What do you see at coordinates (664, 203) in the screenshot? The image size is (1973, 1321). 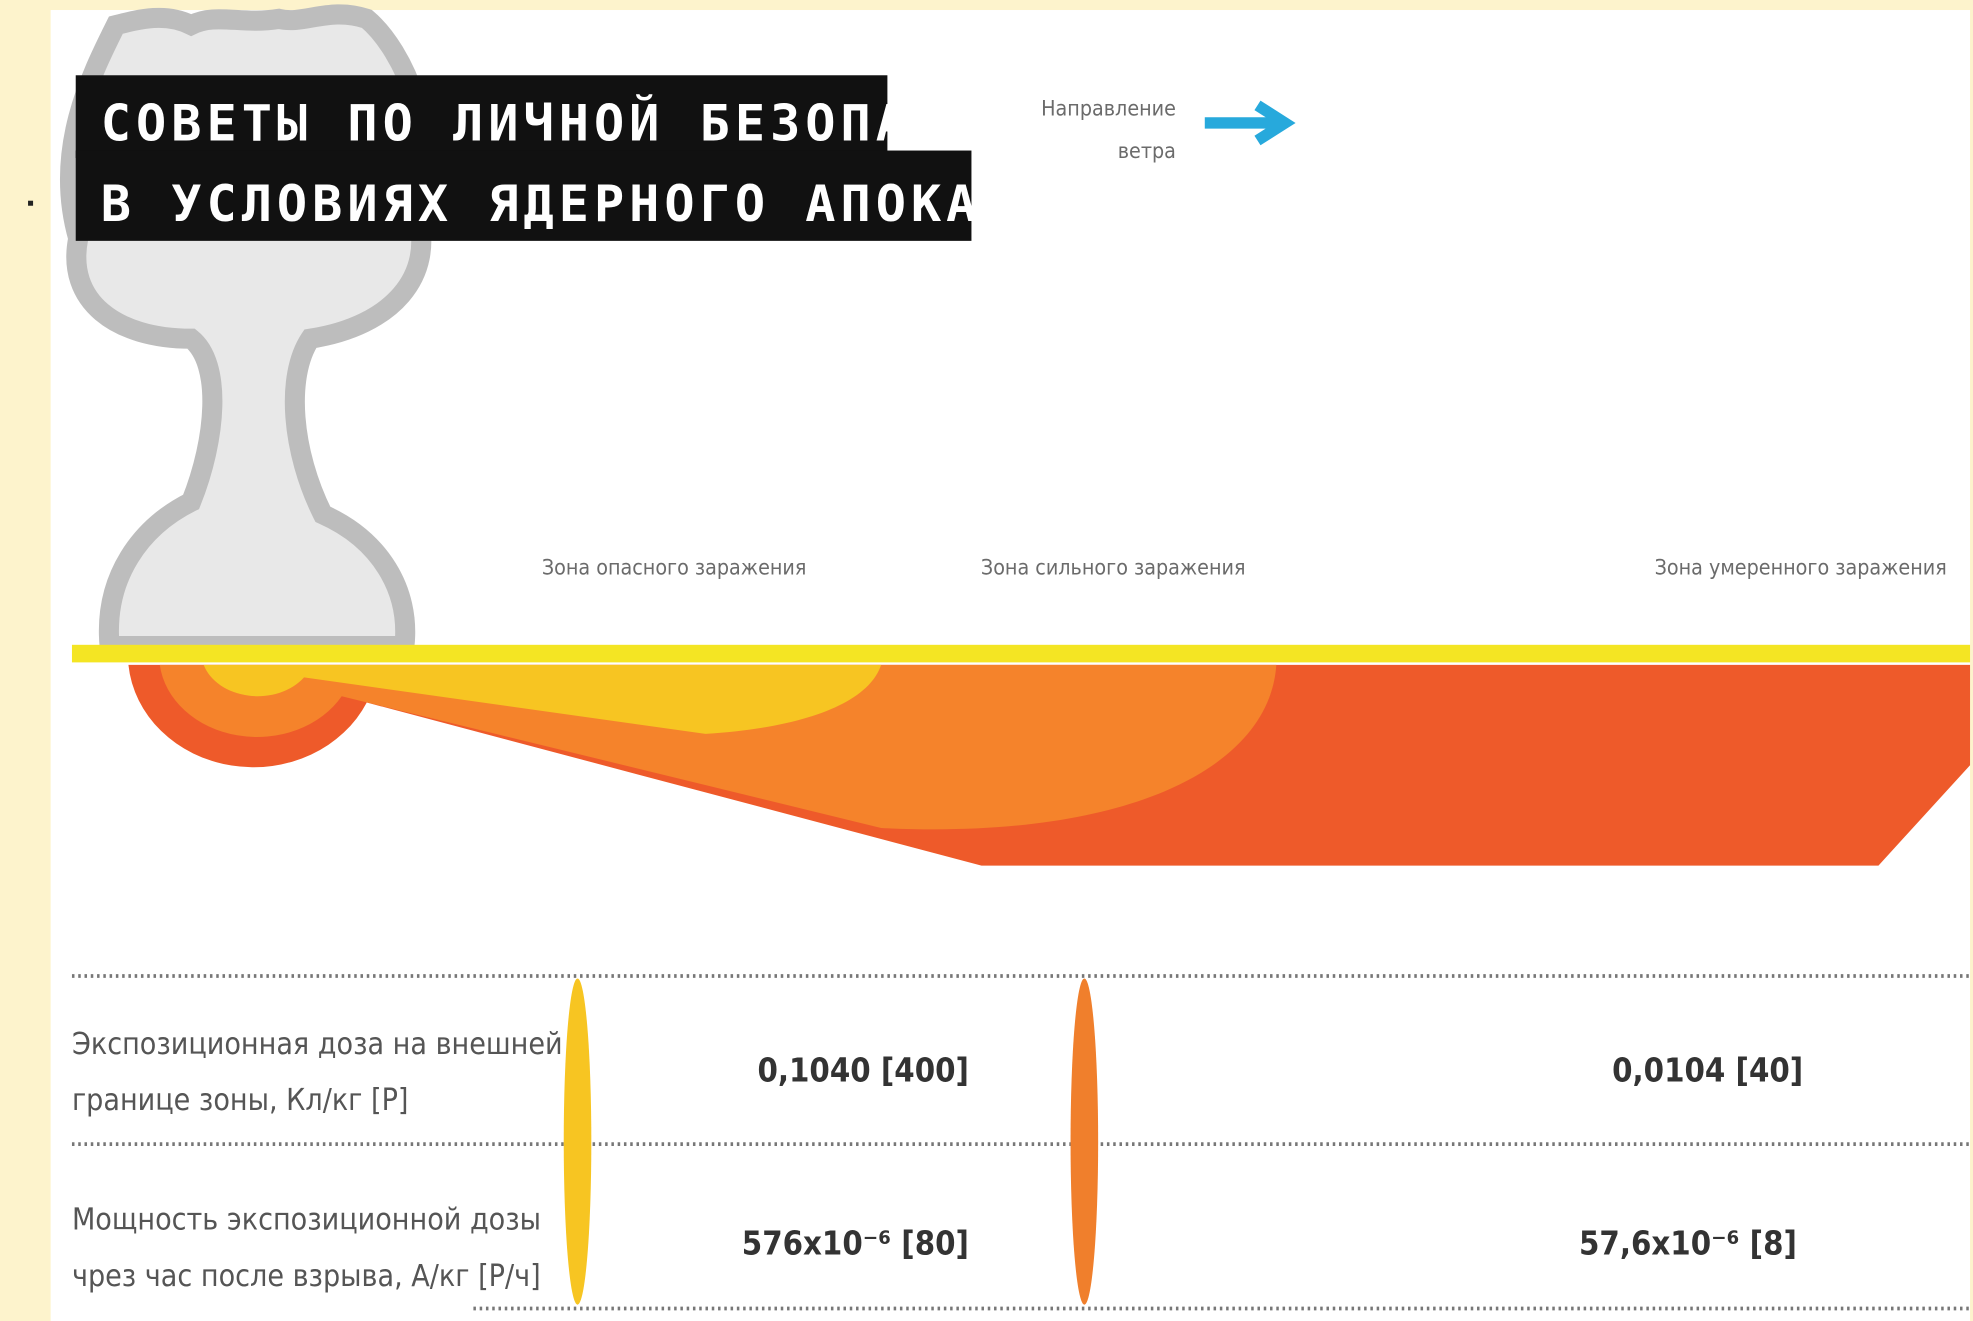 I see `title: В УСЛОВИЯХ ЯДЕРНОГО АПОКАЛИПСИСА` at bounding box center [664, 203].